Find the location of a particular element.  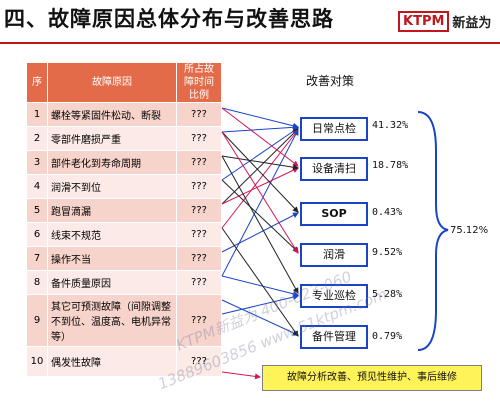

measure-value: 5.28% is located at coordinates (387, 294).